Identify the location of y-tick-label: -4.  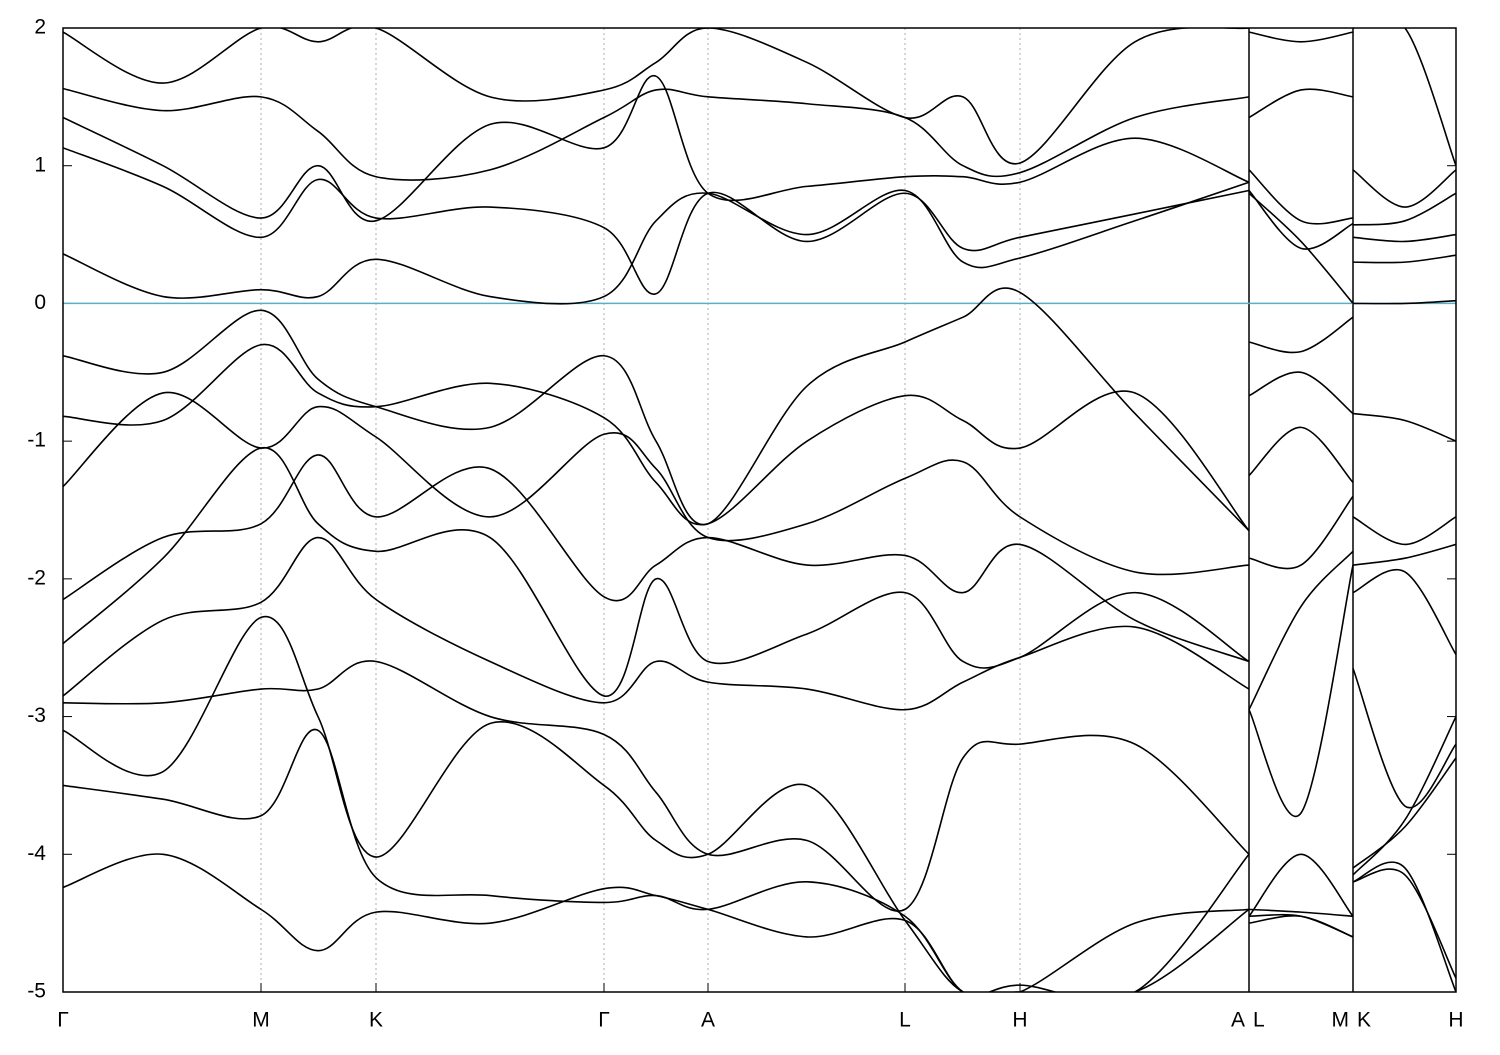
(36, 853).